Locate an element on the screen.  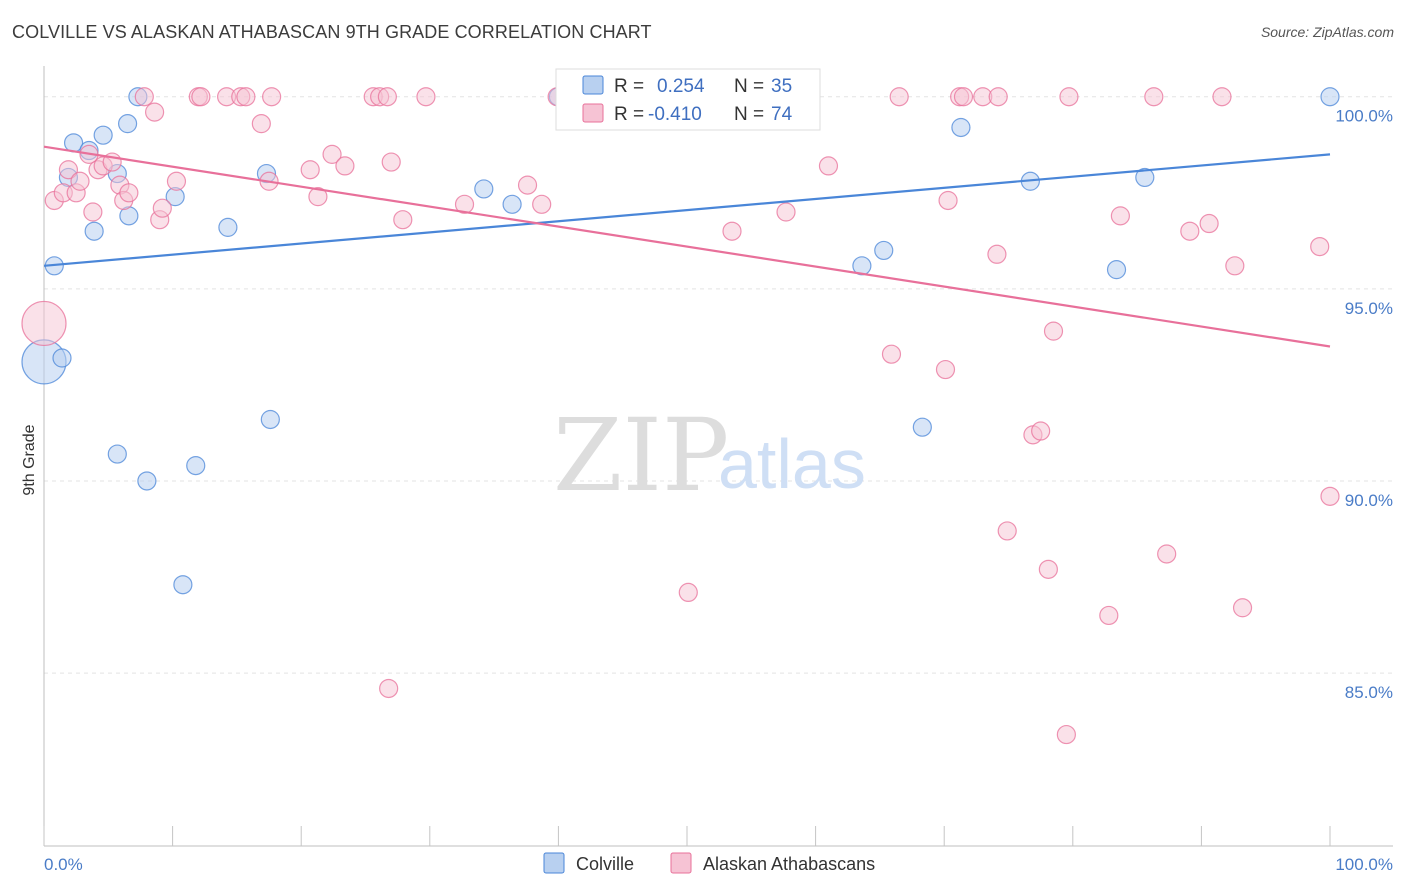
colville-trend-line is located at coordinates (687, 210).